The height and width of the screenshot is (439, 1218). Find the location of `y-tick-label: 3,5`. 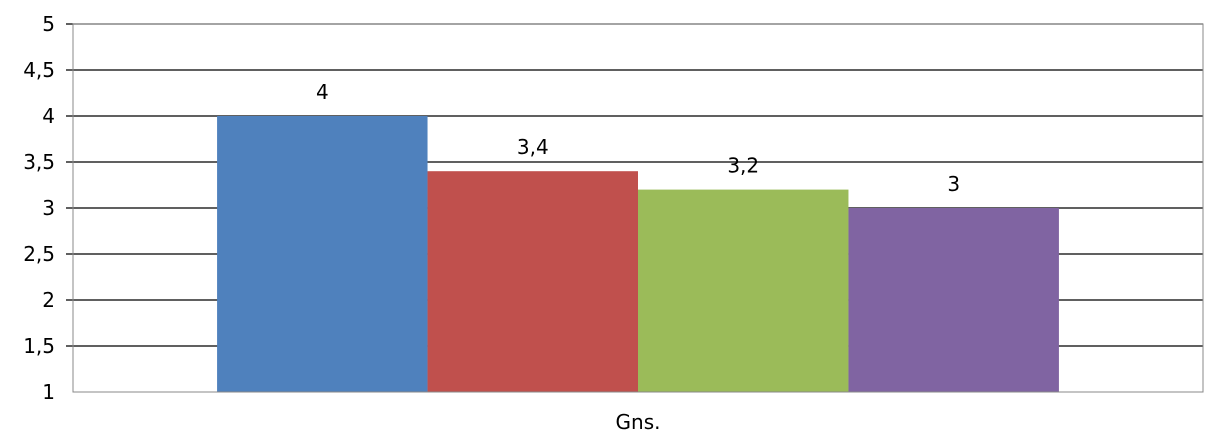

y-tick-label: 3,5 is located at coordinates (39, 162).